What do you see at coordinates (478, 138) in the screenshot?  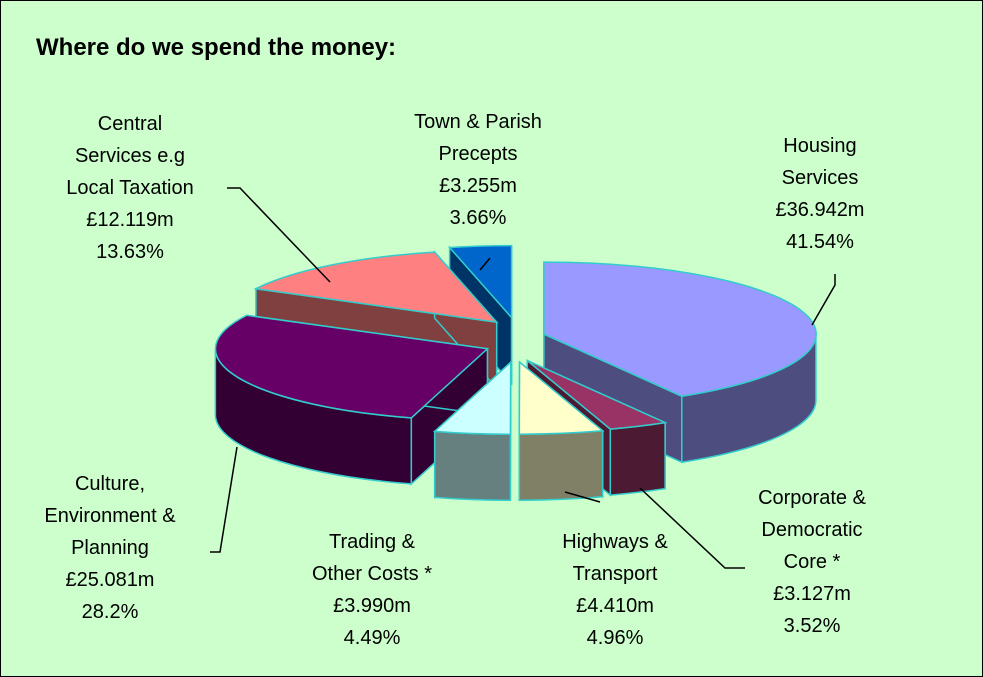 I see `category-label: Town & Parish Precepts` at bounding box center [478, 138].